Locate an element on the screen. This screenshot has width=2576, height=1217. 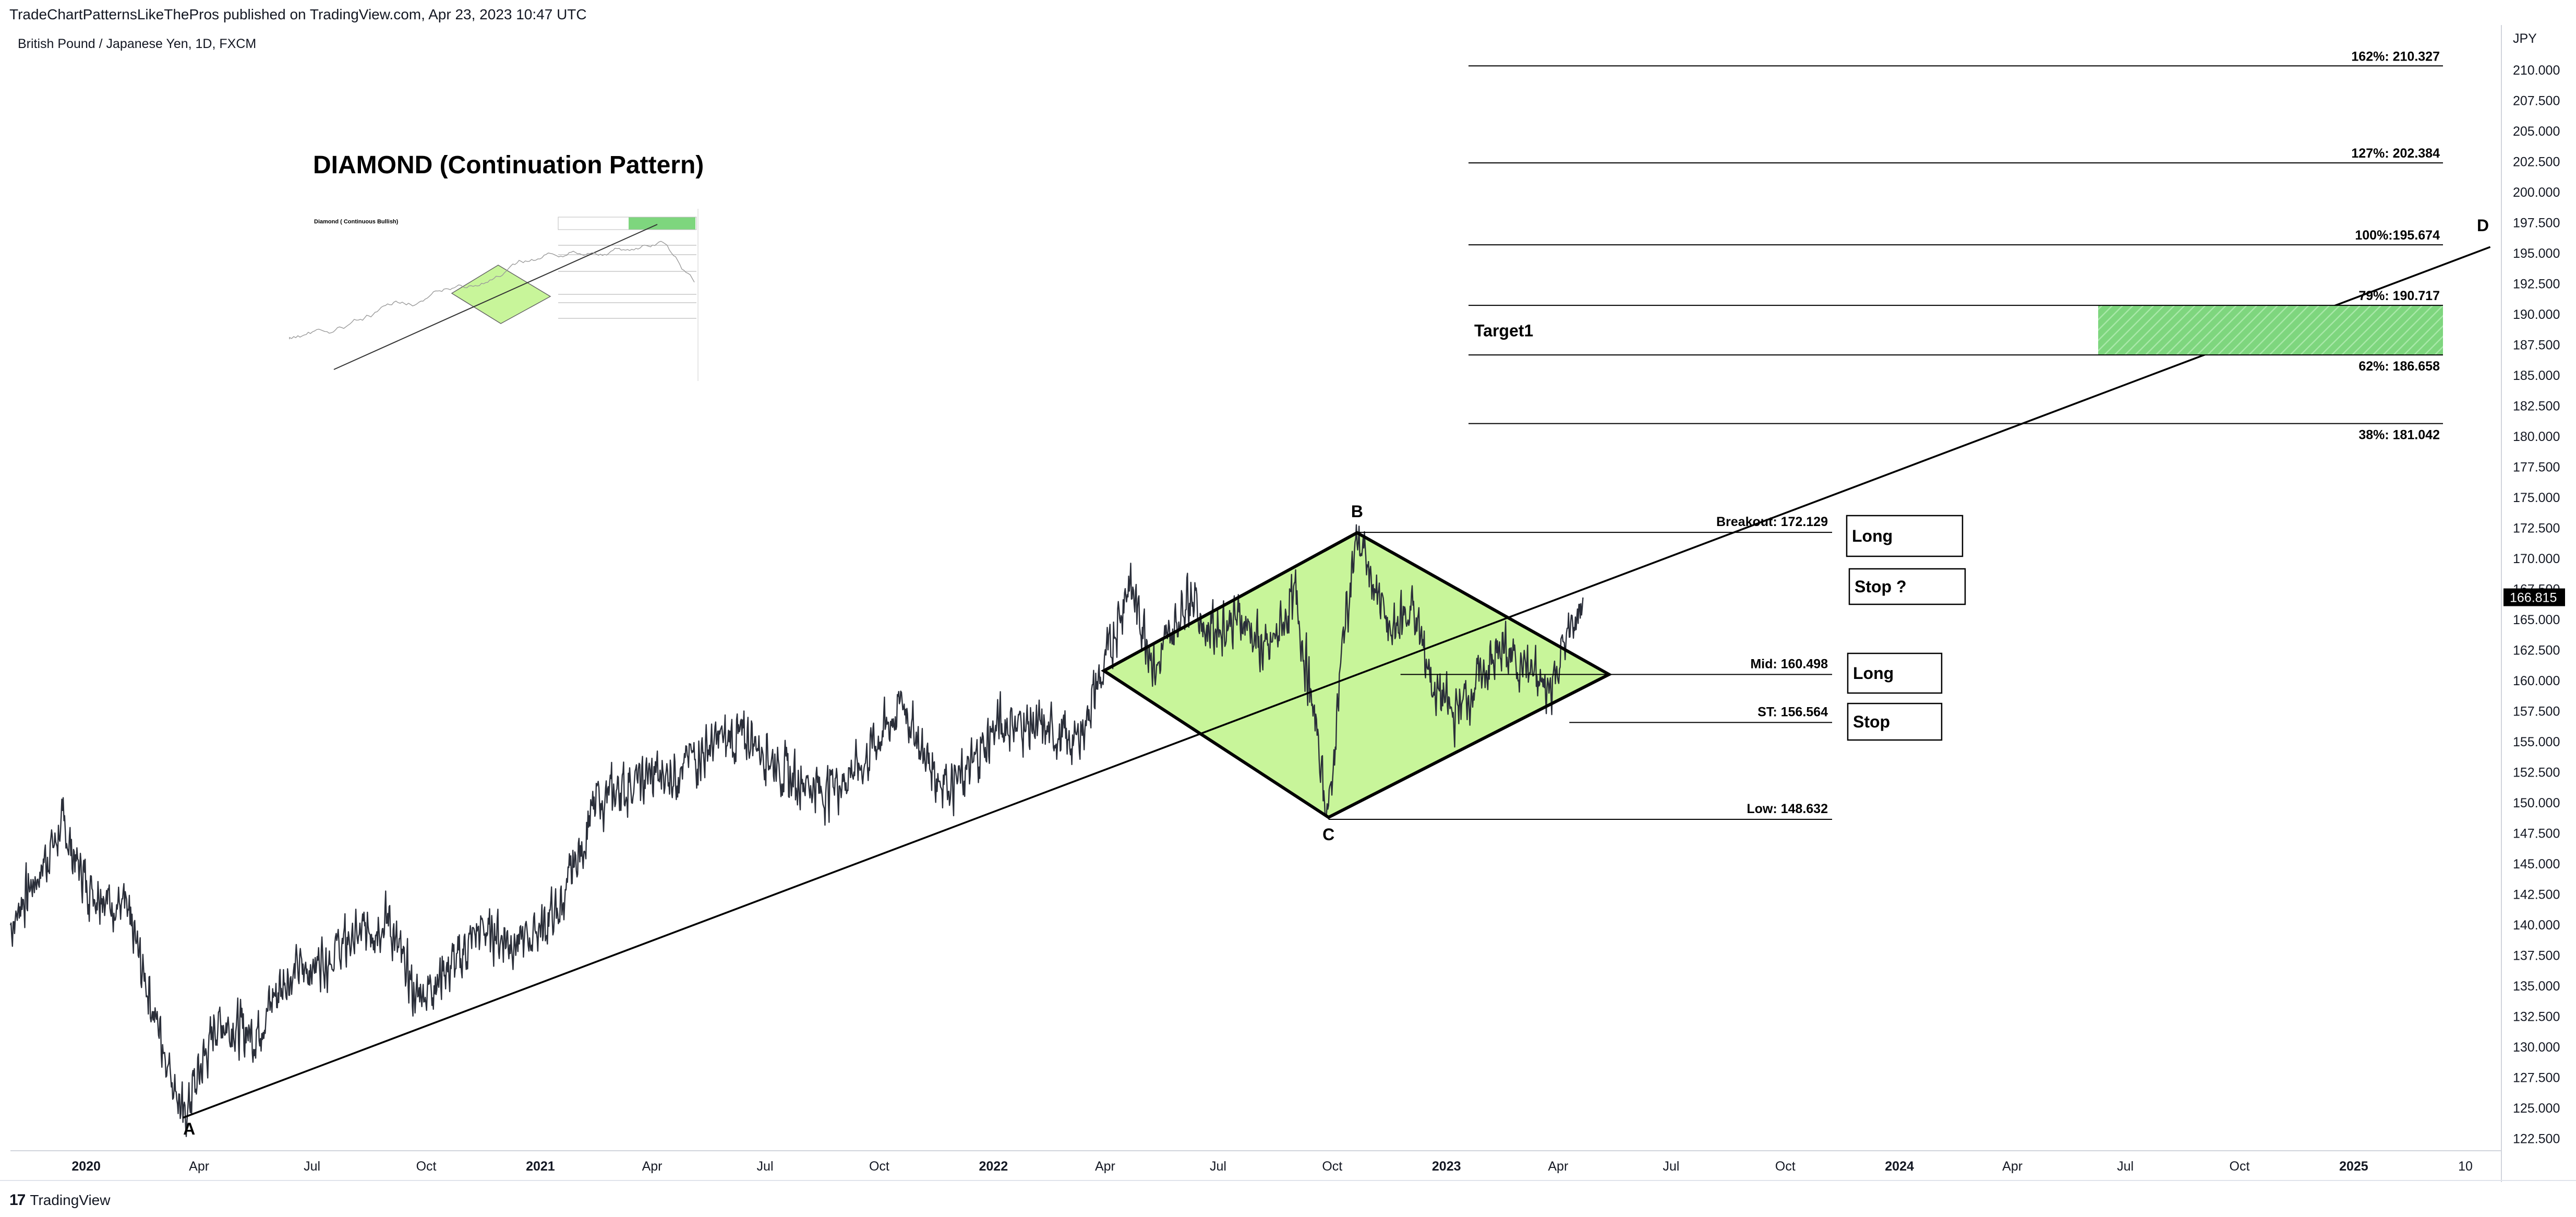
fib-label: 100%:195.674 is located at coordinates (2397, 236).